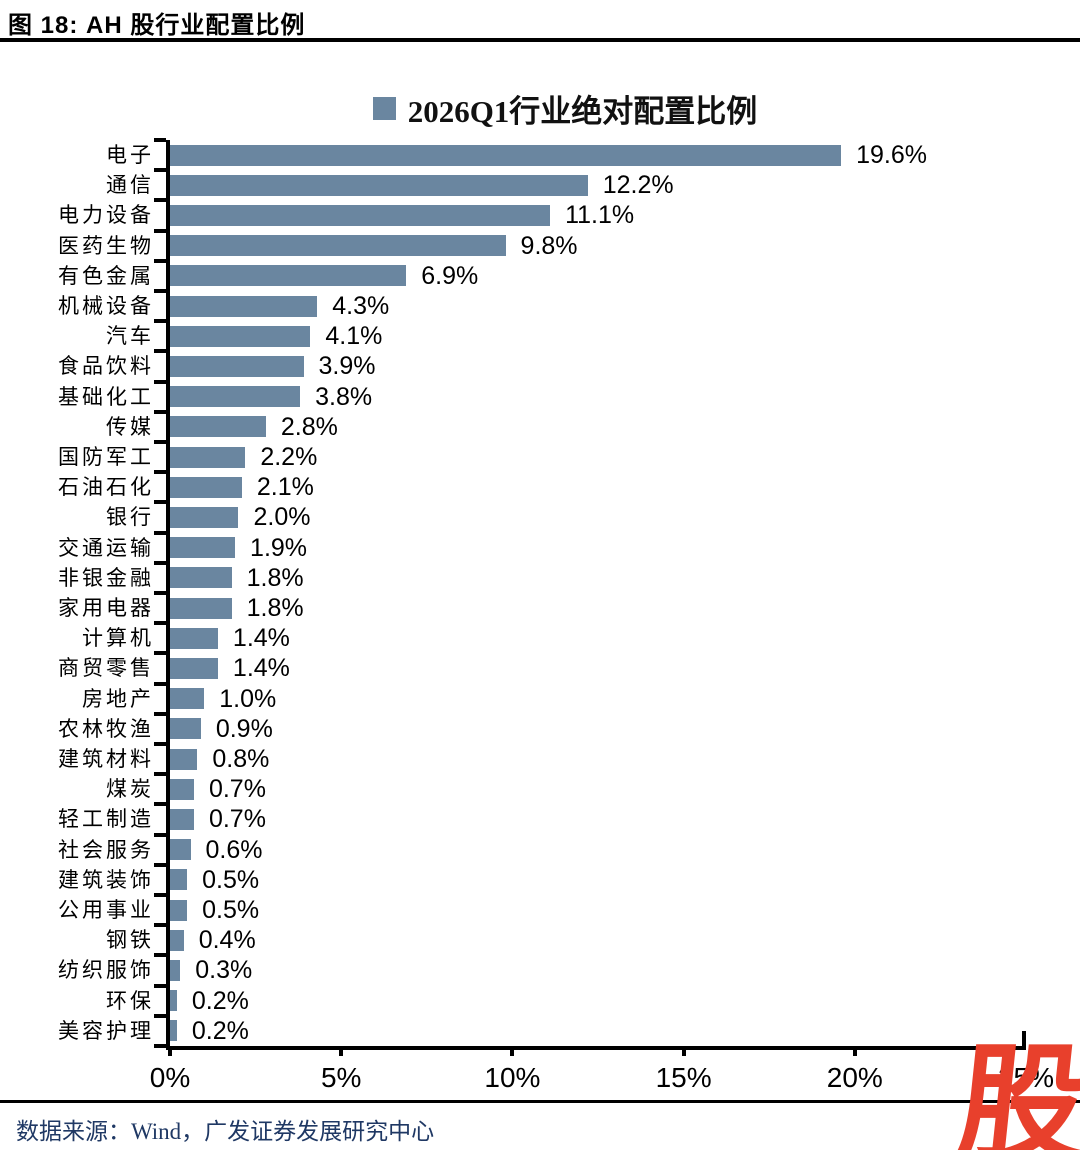 This screenshot has width=1080, height=1150. What do you see at coordinates (542, 397) in the screenshot?
I see `bar-row: 基础化工 3.8%` at bounding box center [542, 397].